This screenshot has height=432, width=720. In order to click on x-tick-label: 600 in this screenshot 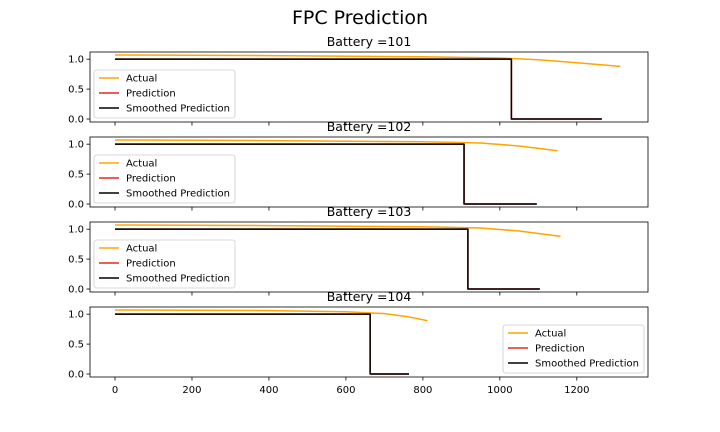, I will do `click(345, 390)`.